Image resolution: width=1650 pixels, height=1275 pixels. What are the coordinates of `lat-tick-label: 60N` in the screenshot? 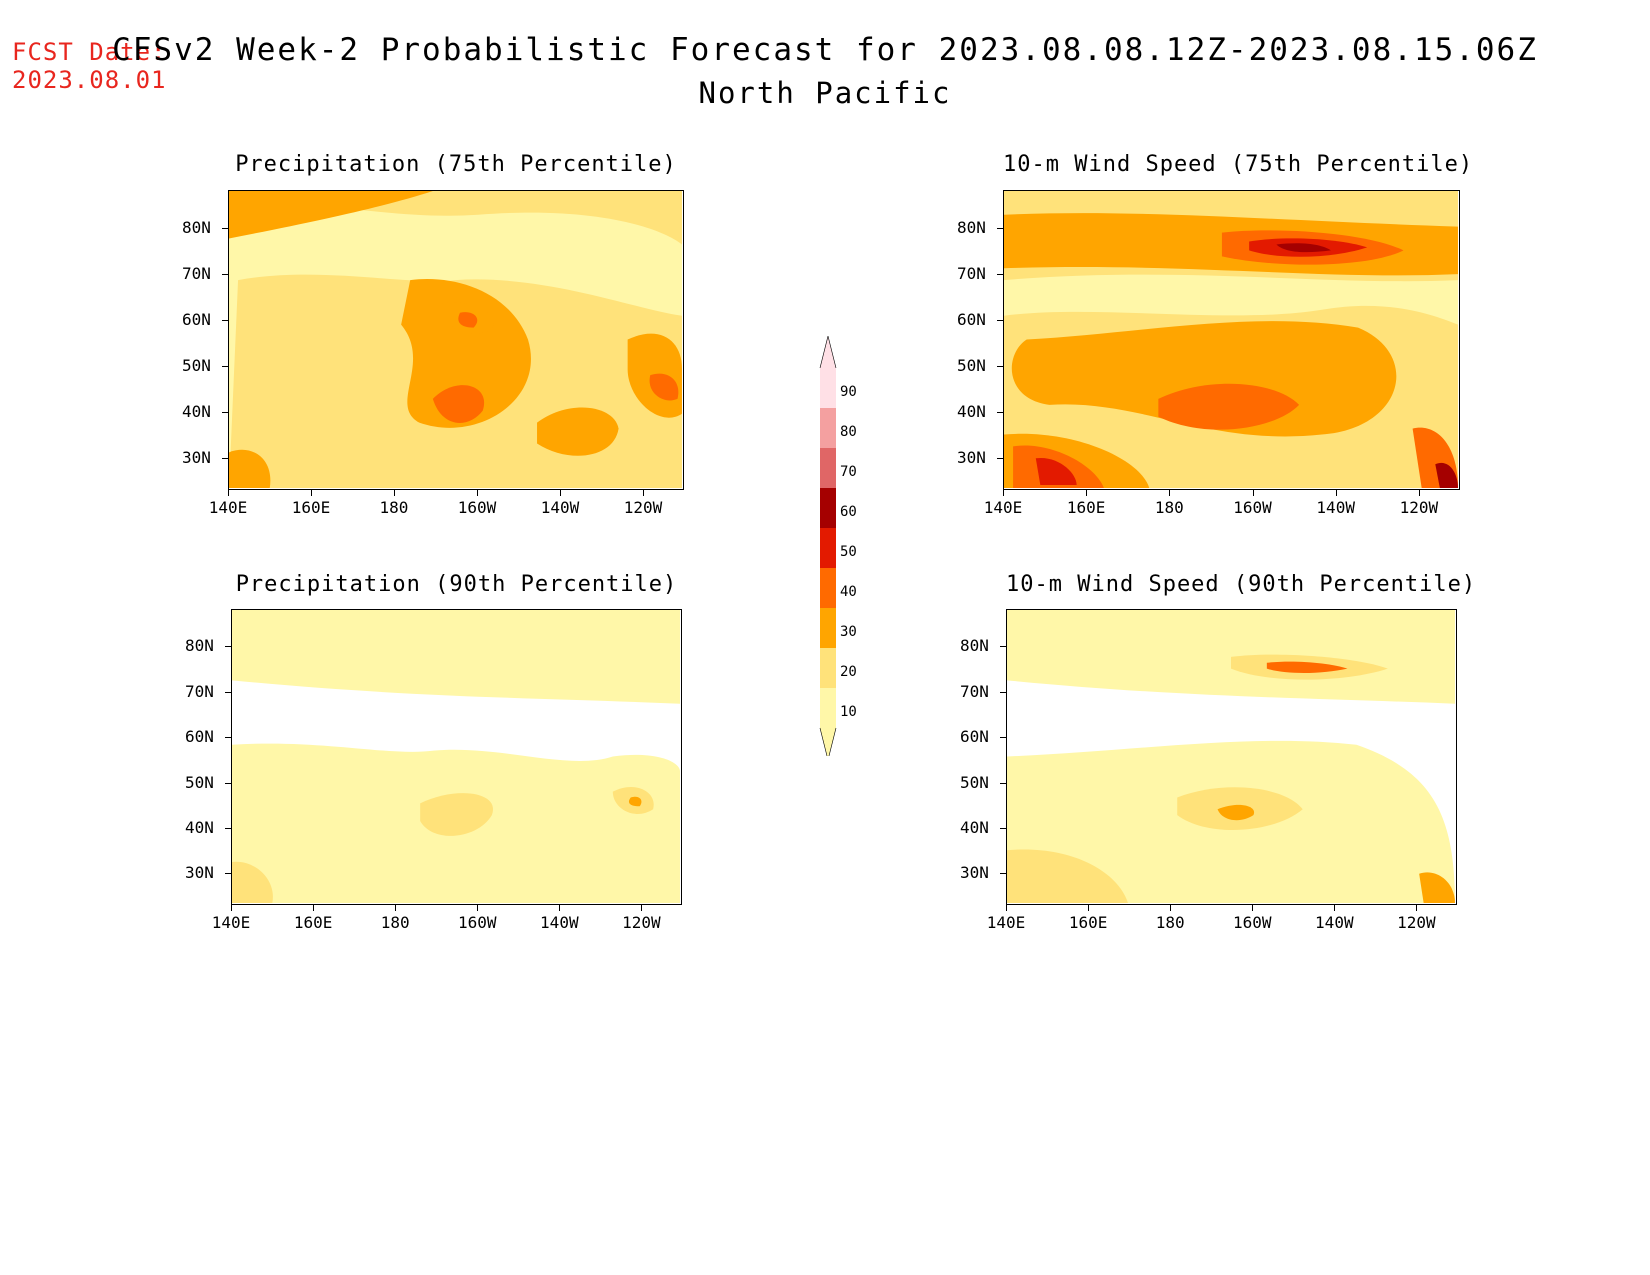 It's located at (971, 319).